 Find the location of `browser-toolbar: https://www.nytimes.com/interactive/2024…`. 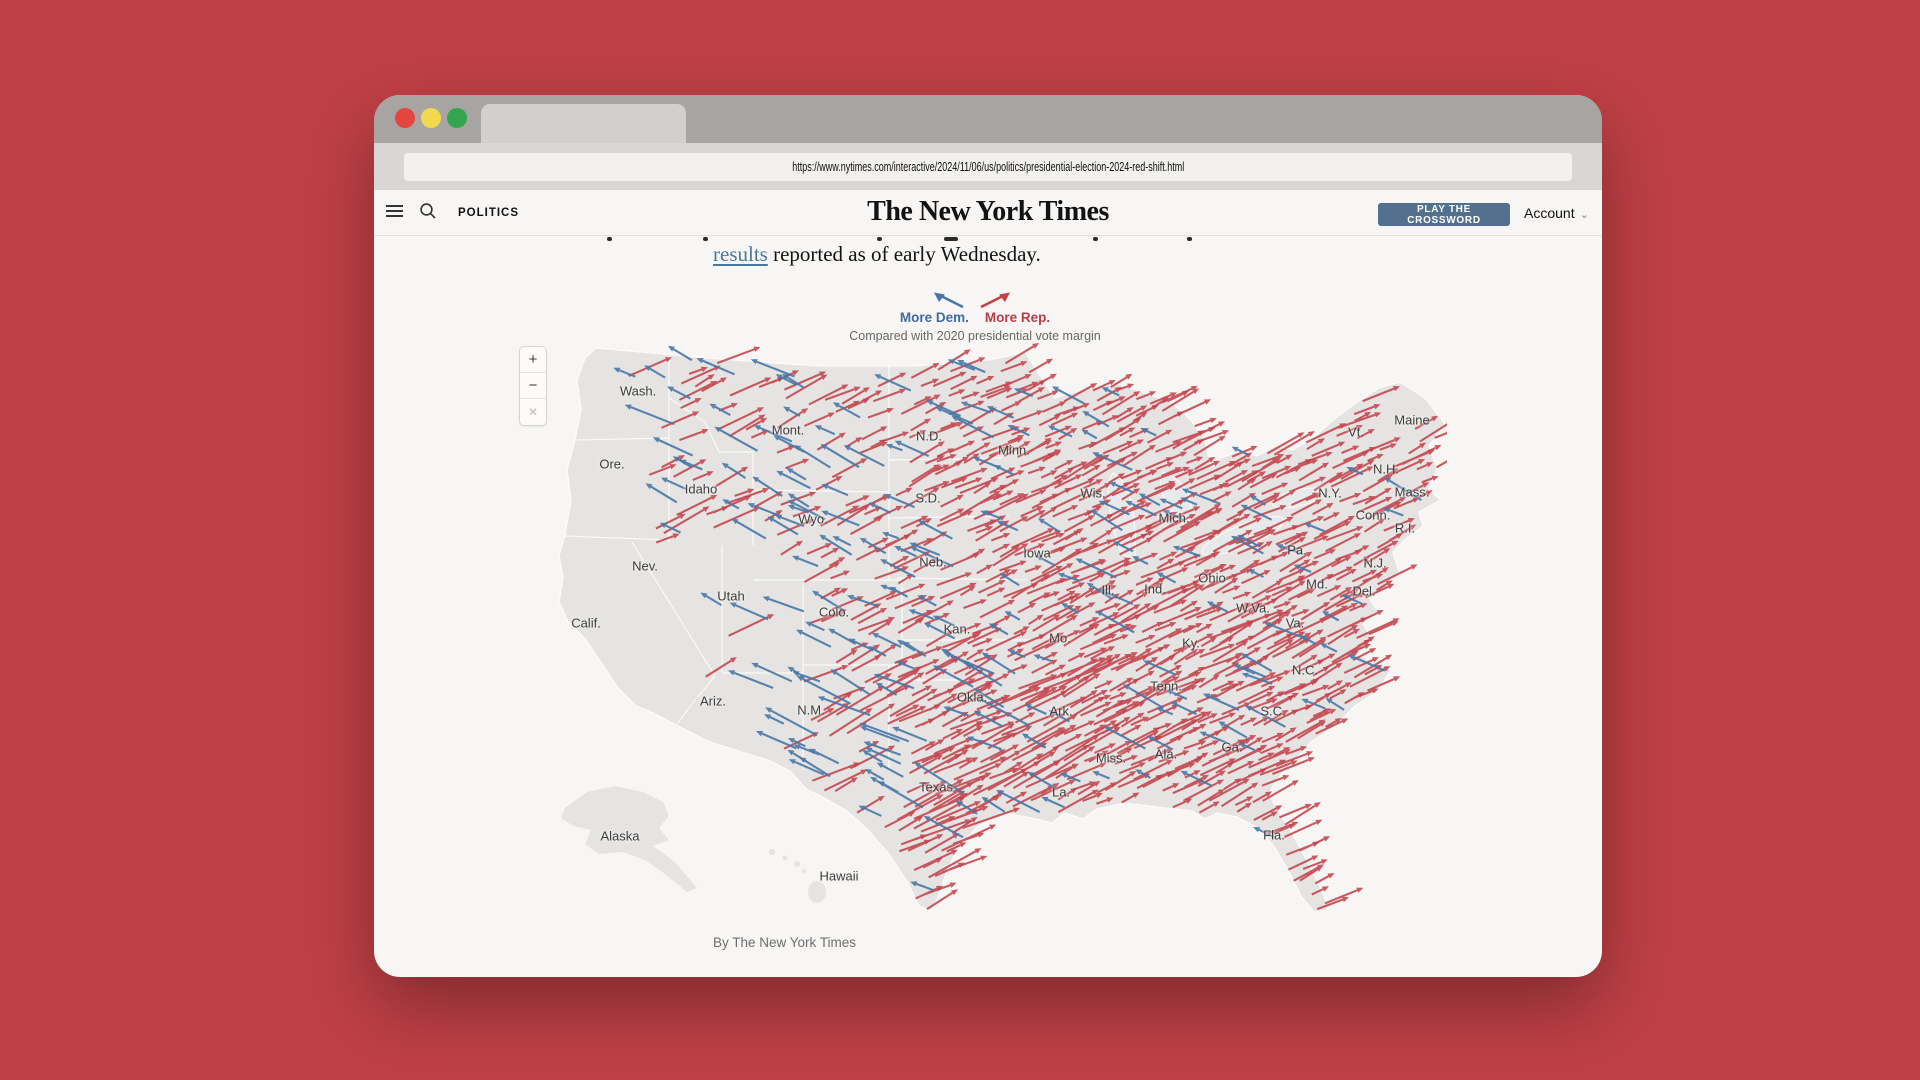

browser-toolbar: https://www.nytimes.com/interactive/2024… is located at coordinates (988, 166).